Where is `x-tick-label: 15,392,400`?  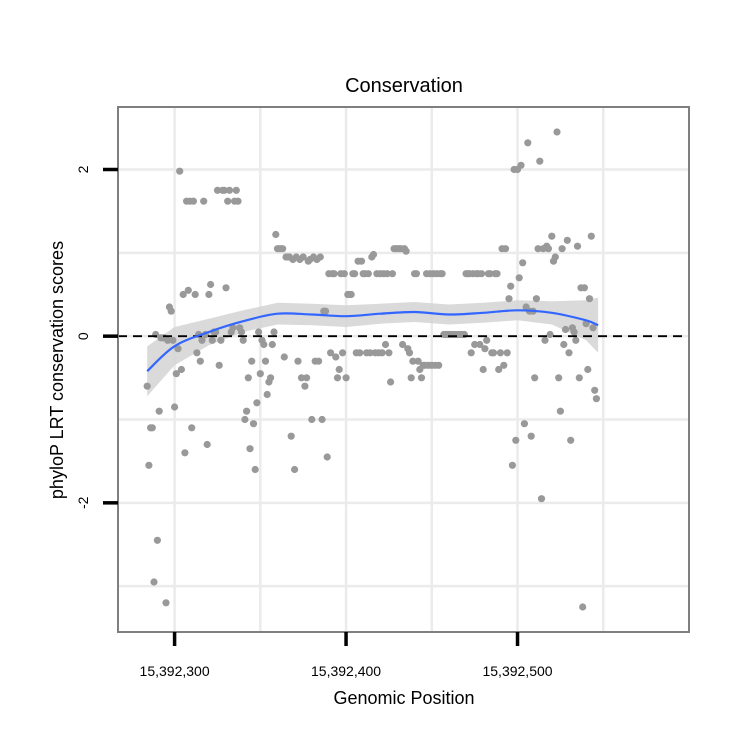
x-tick-label: 15,392,400 is located at coordinates (346, 671).